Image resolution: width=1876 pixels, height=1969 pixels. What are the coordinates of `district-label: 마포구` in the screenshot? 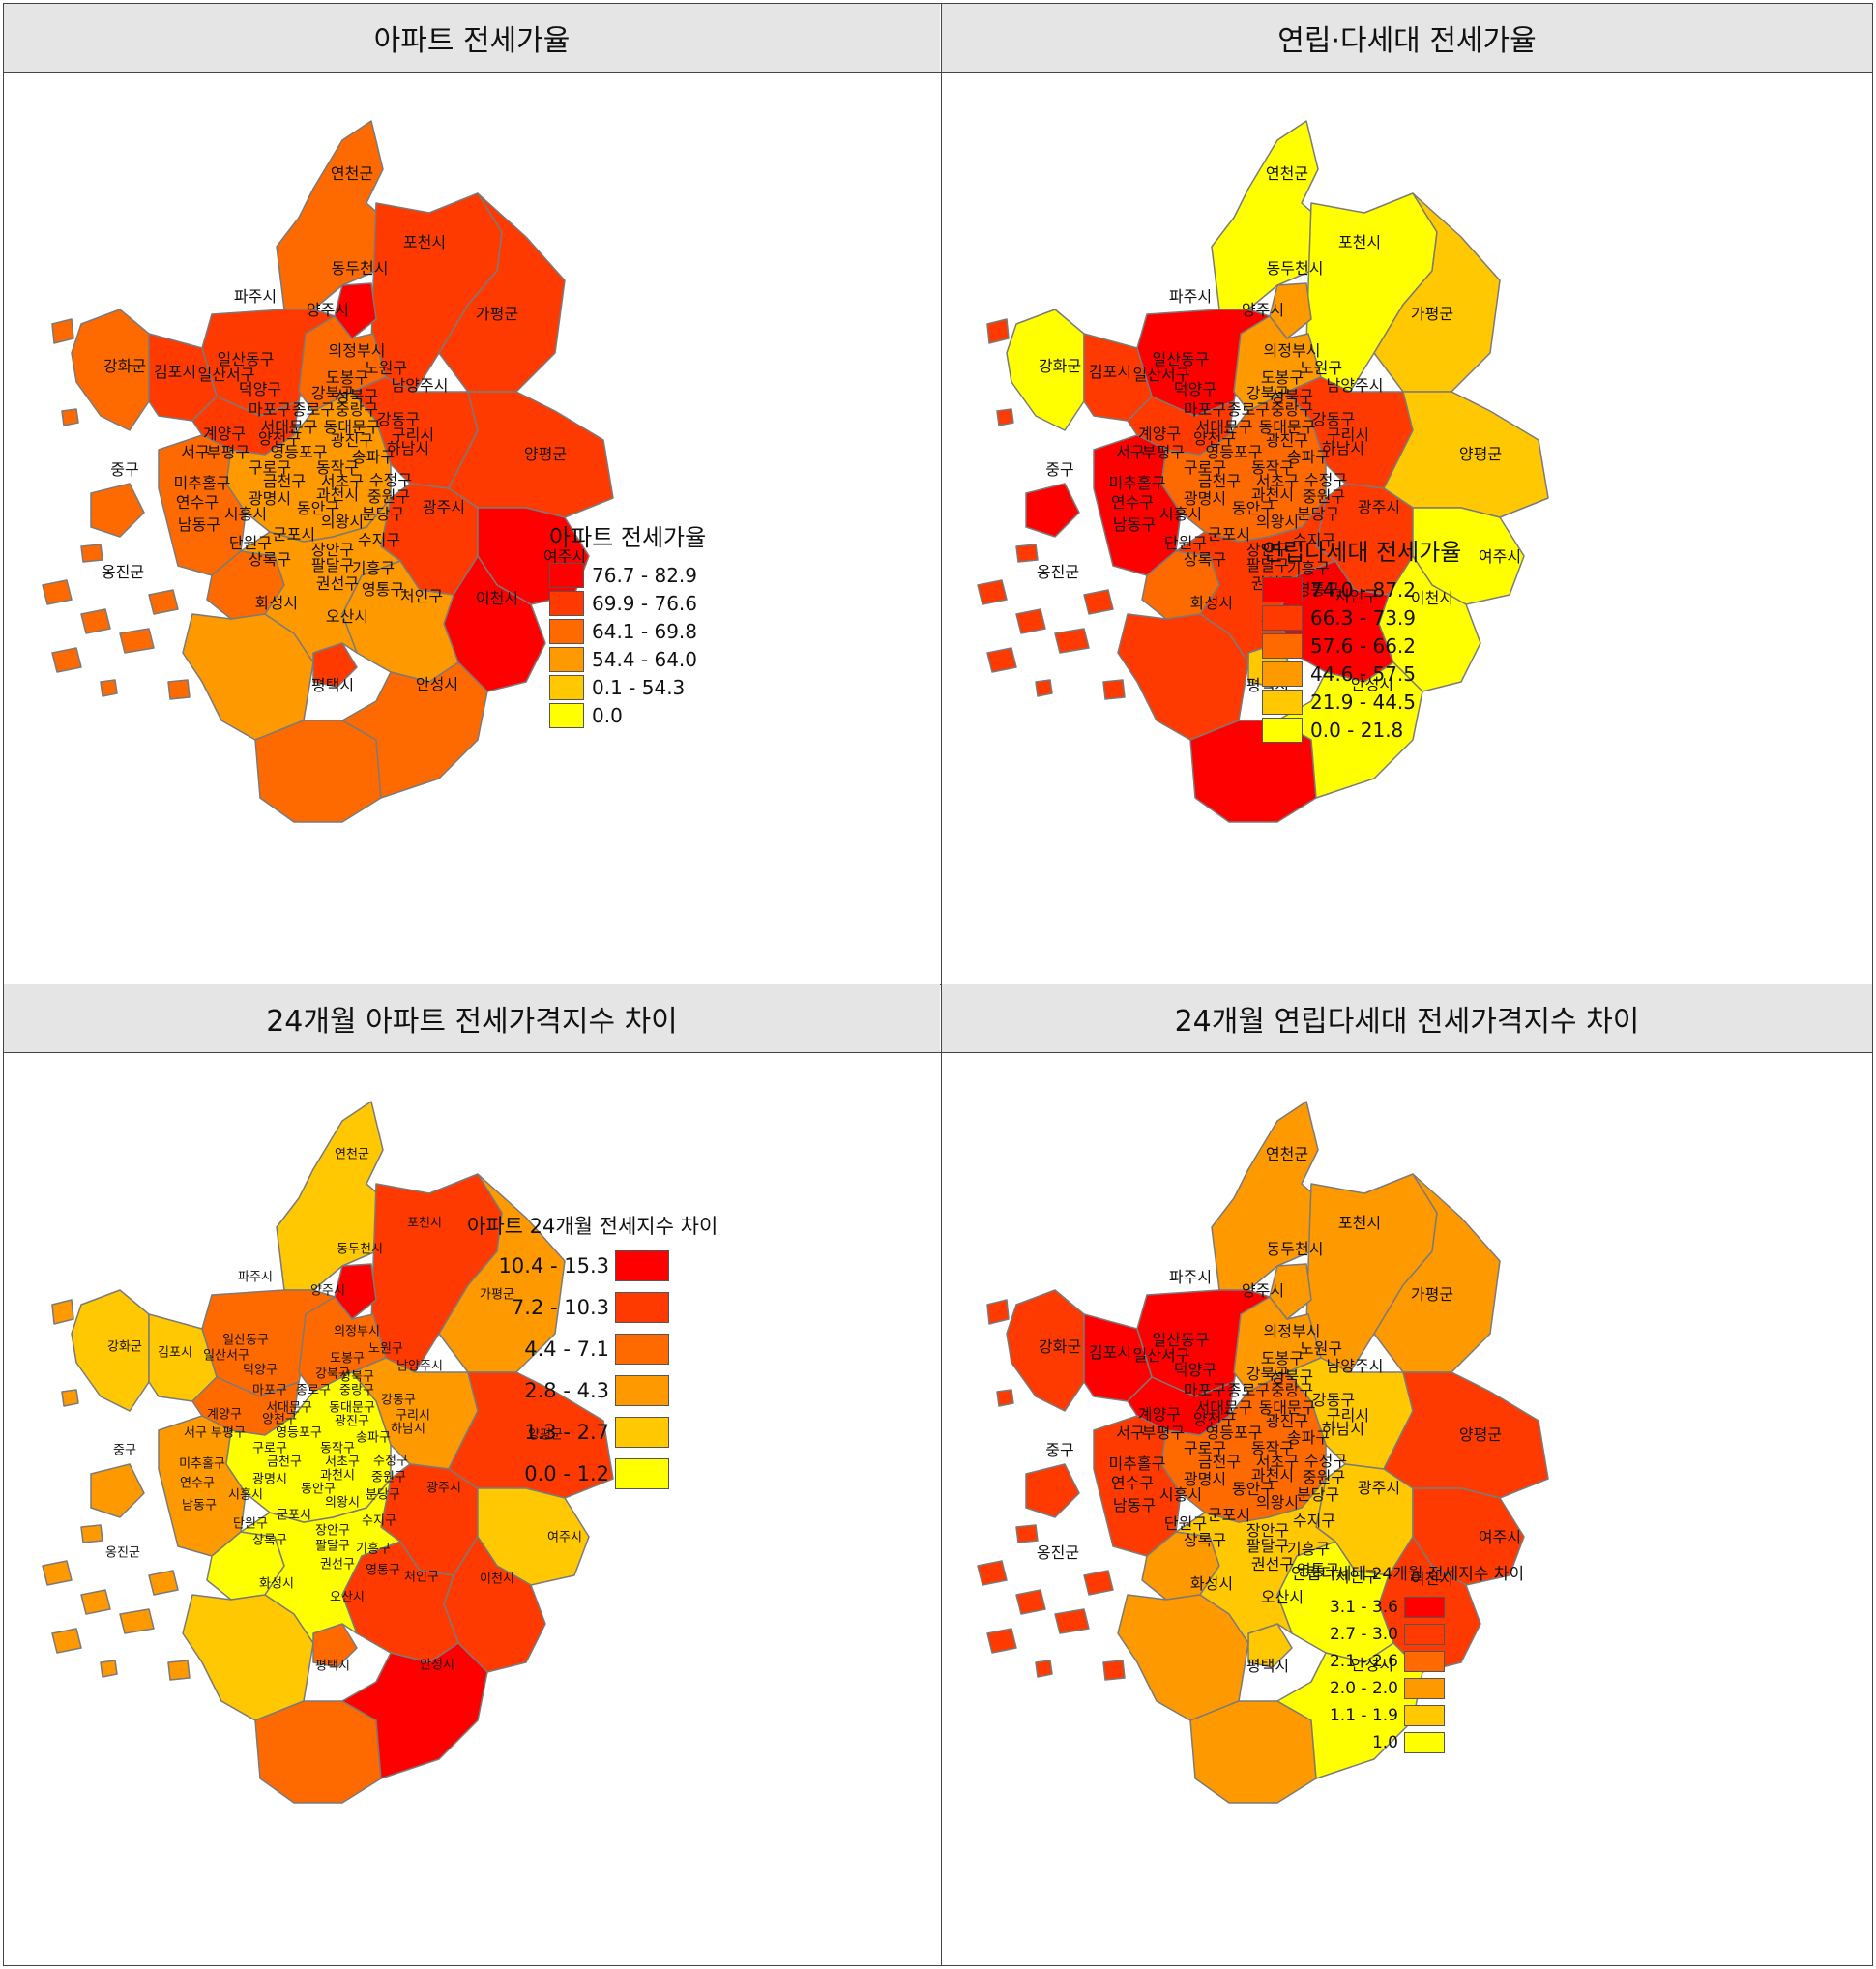 It's located at (270, 410).